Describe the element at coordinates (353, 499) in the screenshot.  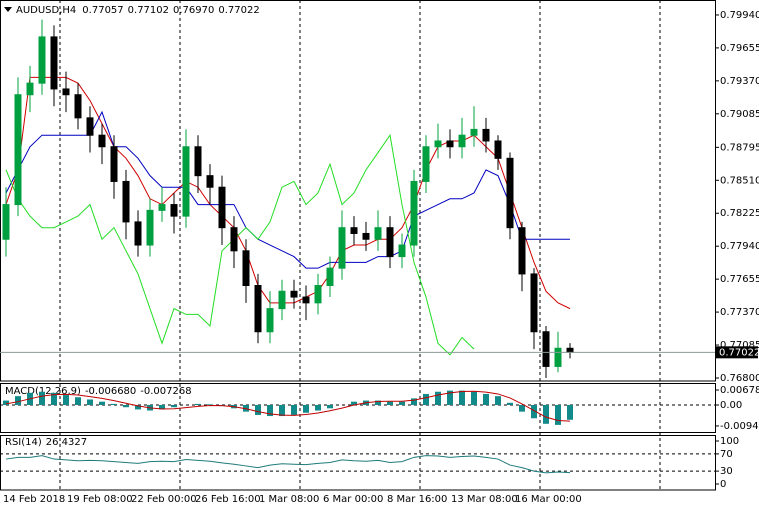
I see `x-tick-label: 6 Mar 00:00` at that location.